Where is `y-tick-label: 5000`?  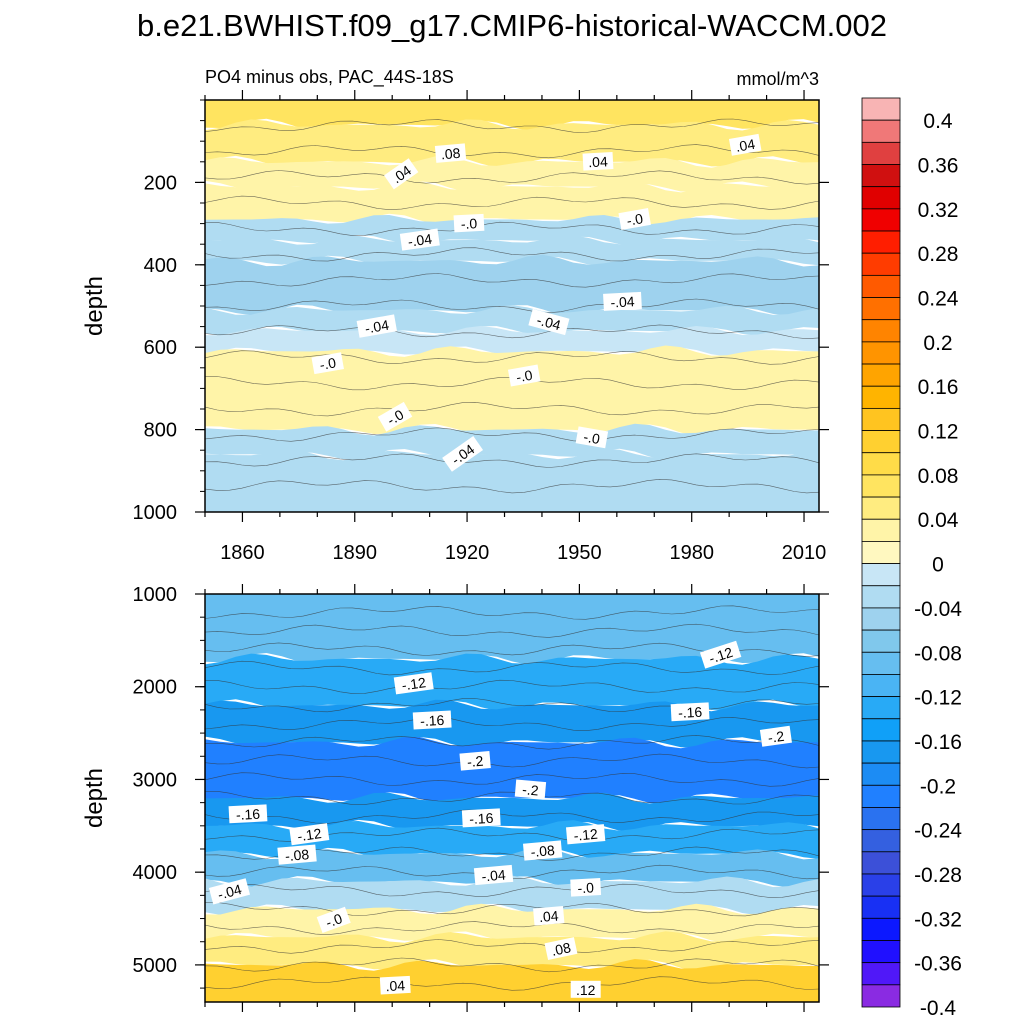 y-tick-label: 5000 is located at coordinates (155, 966).